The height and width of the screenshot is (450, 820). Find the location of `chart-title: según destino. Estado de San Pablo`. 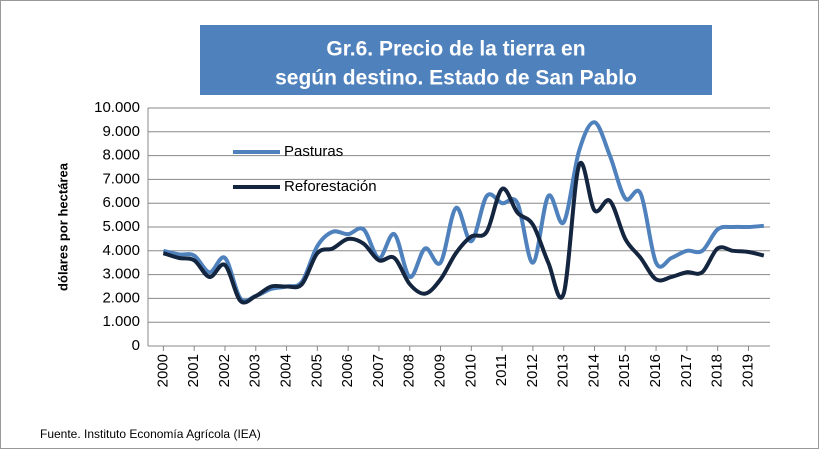

chart-title: según destino. Estado de San Pablo is located at coordinates (456, 78).